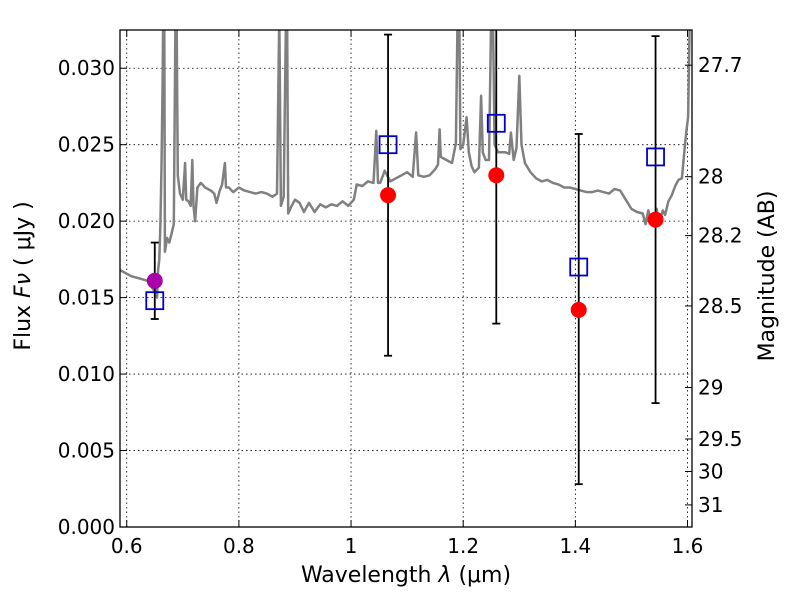  I want to click on x-tick-label: 1.6, so click(688, 546).